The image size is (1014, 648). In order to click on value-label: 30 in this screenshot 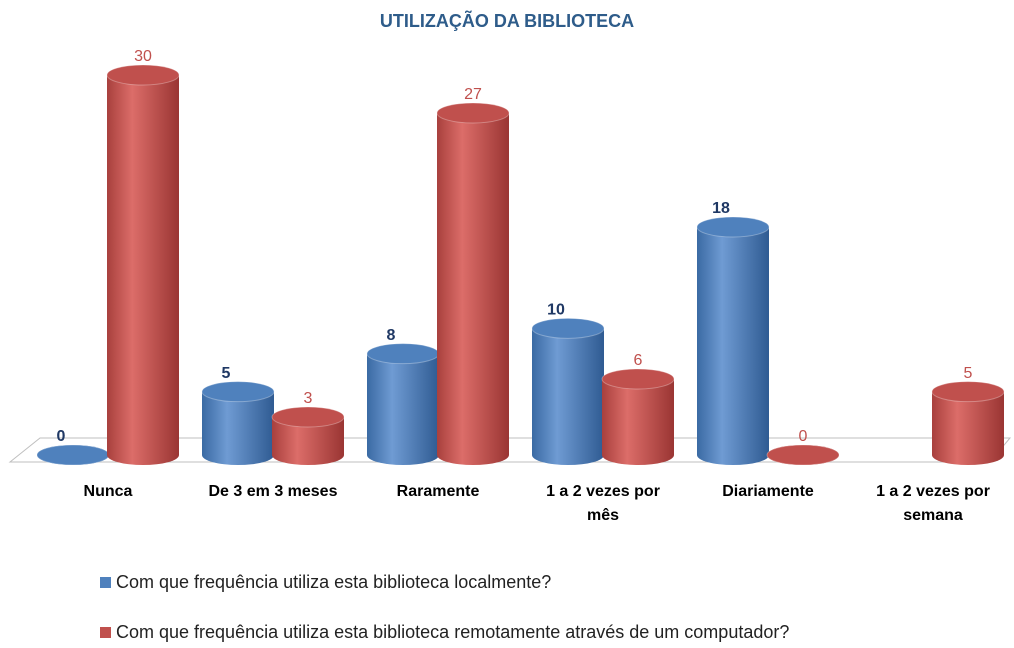, I will do `click(143, 56)`.